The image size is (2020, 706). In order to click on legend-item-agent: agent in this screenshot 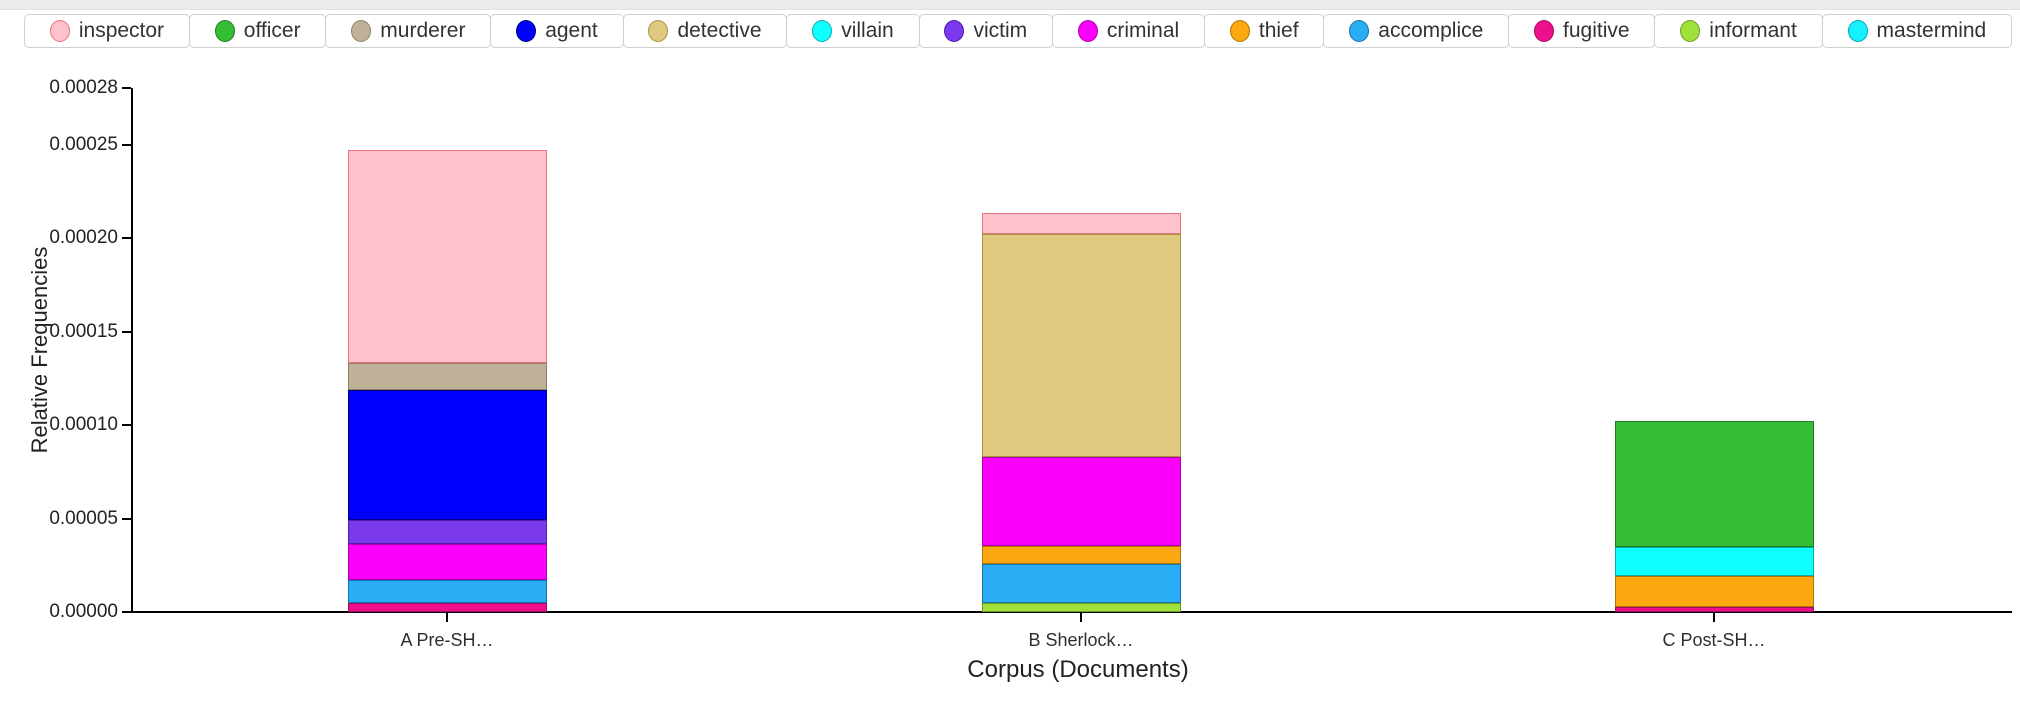, I will do `click(557, 31)`.